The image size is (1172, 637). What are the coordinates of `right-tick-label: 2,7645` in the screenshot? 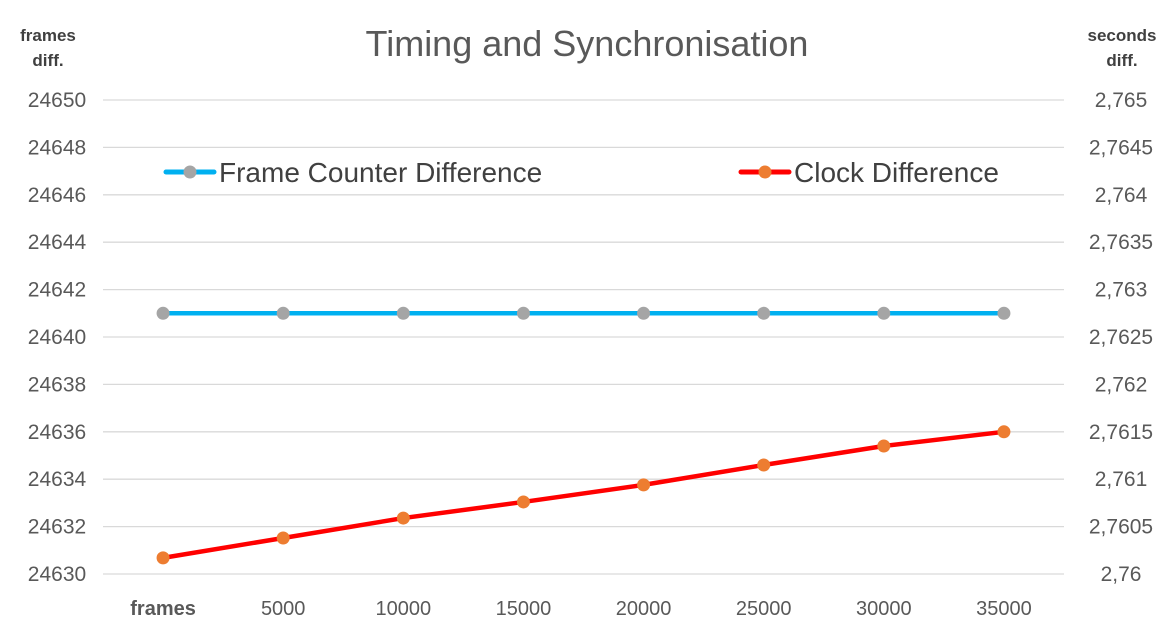 It's located at (1121, 147).